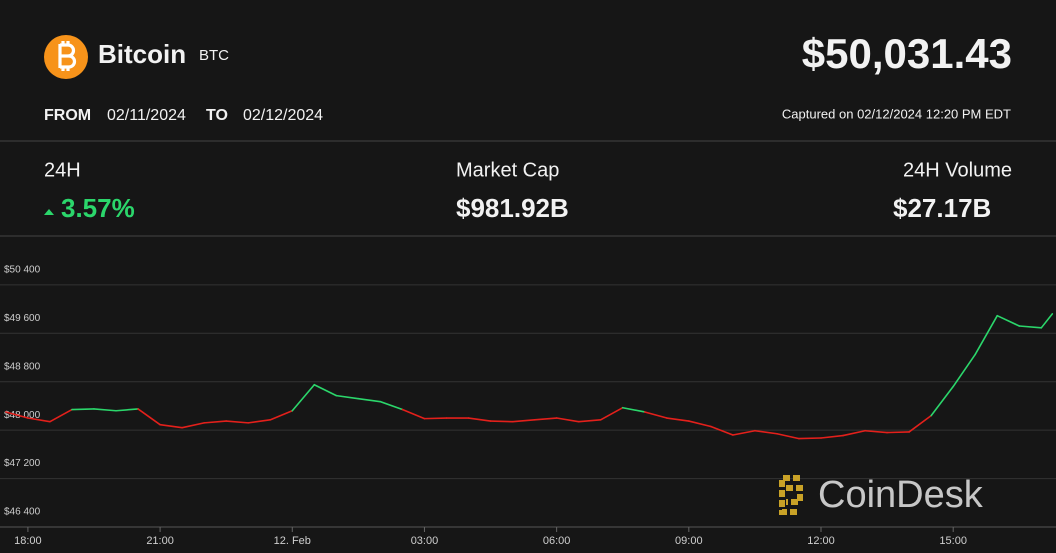 This screenshot has width=1056, height=553. Describe the element at coordinates (217, 115) in the screenshot. I see `to-label: TO` at that location.